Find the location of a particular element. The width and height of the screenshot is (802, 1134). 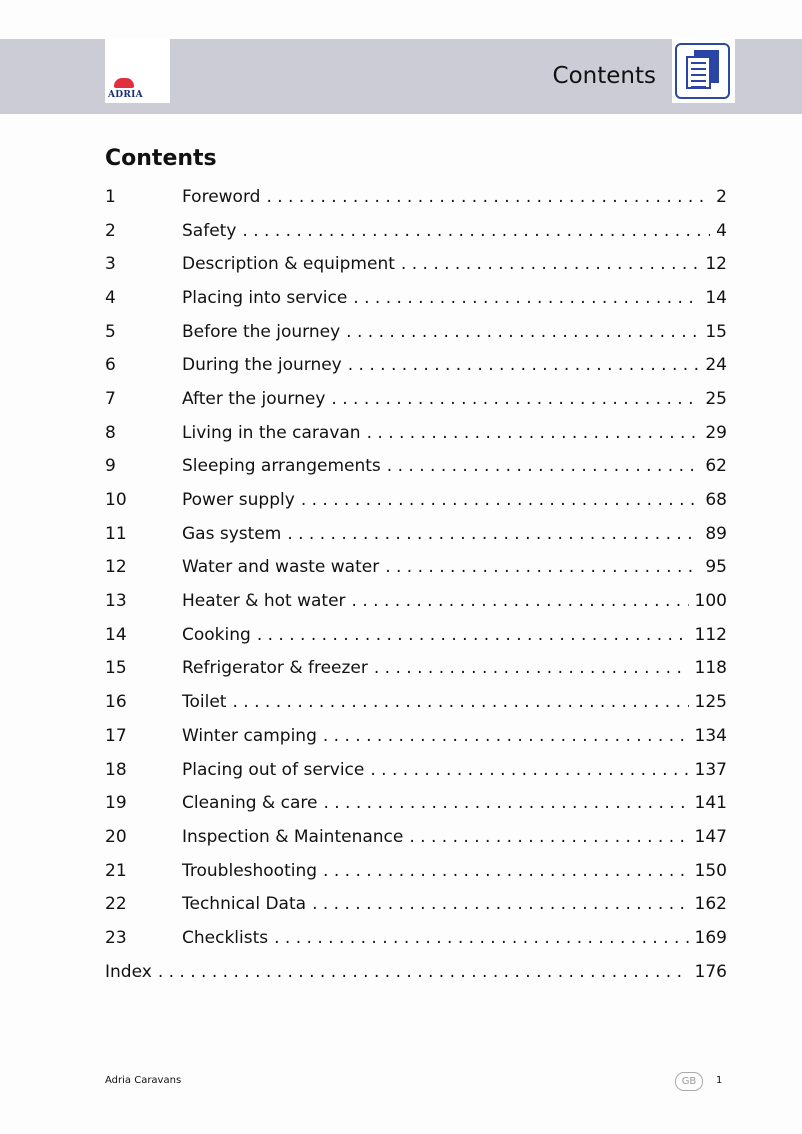

toc-entry: 13 Heater & hot water 100 is located at coordinates (416, 601).